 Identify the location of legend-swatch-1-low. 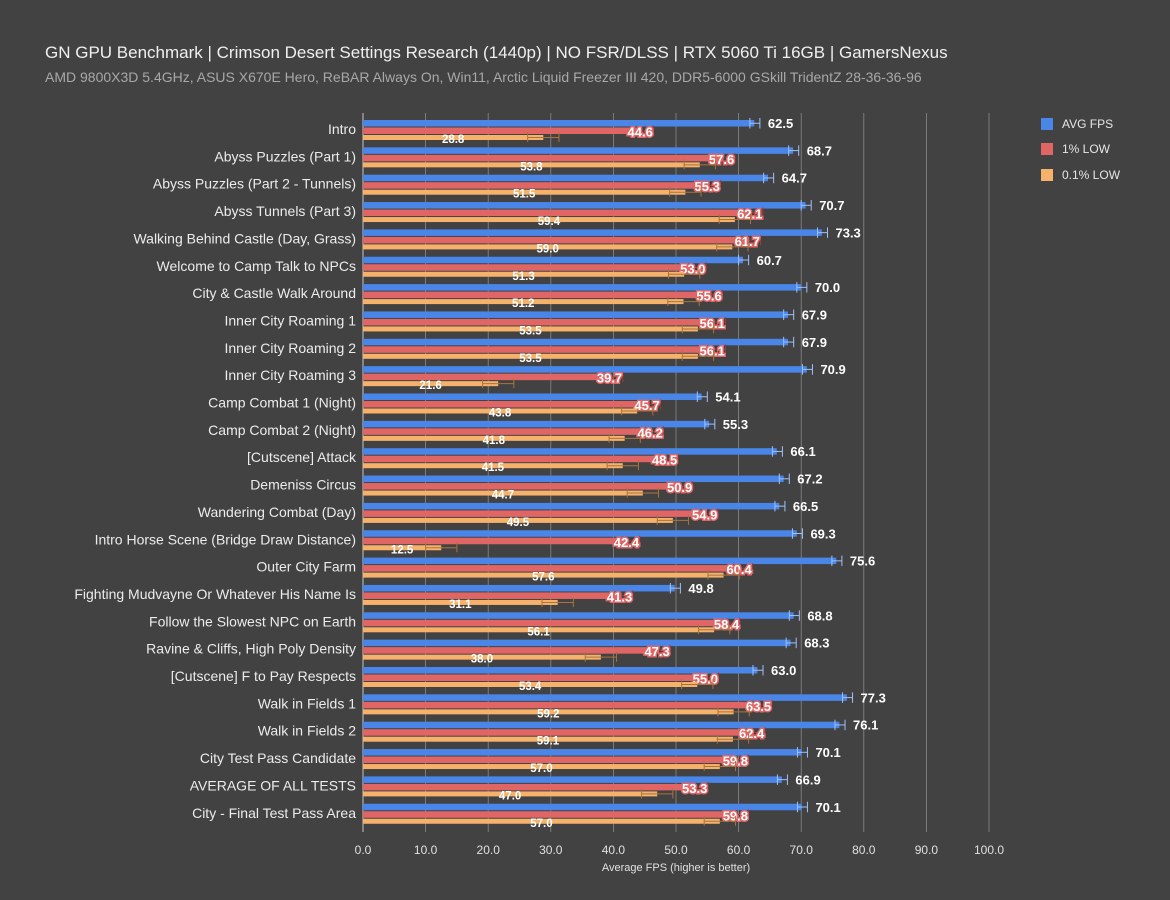
(1047, 149).